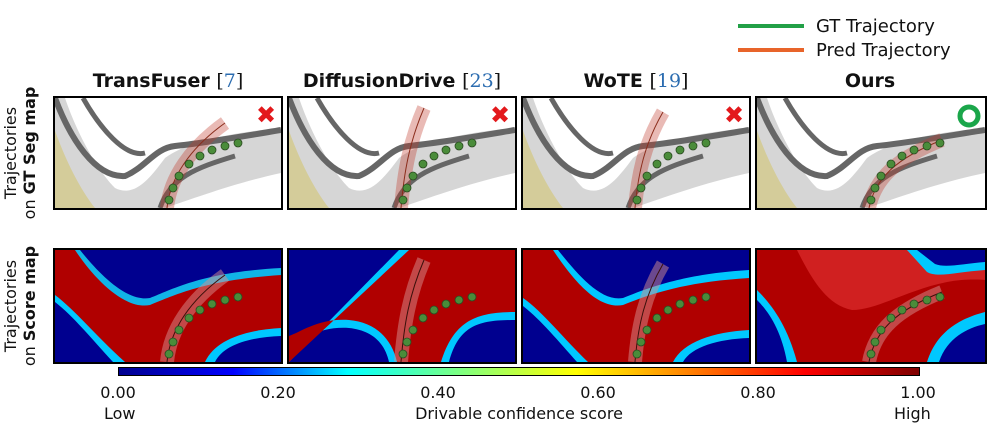 This screenshot has height=447, width=997. I want to click on score-panel-ours, so click(871, 306).